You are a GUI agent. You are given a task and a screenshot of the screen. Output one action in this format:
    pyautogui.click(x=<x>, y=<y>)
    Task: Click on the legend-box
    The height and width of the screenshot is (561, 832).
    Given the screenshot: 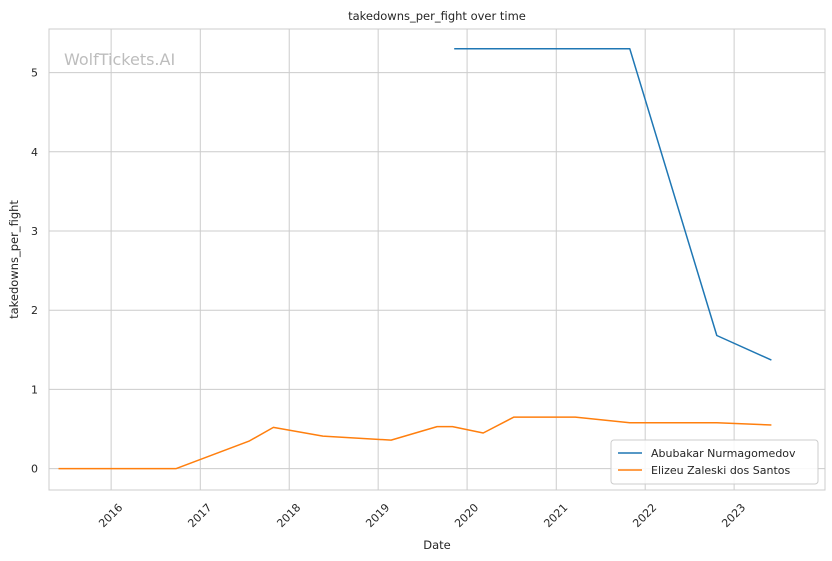 What is the action you would take?
    pyautogui.click(x=714, y=462)
    